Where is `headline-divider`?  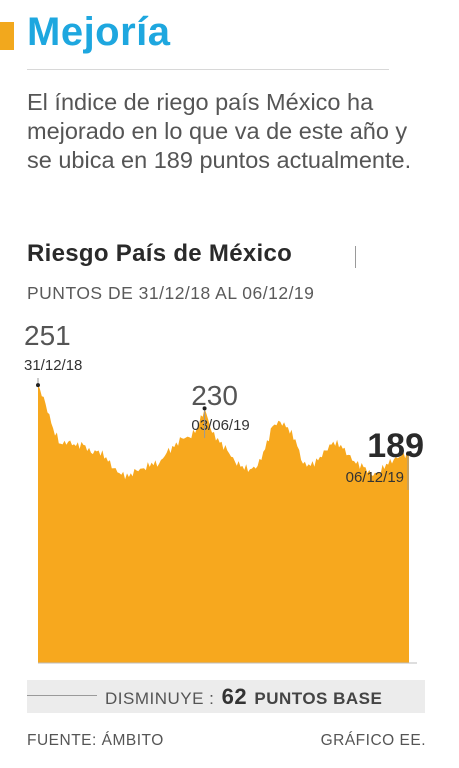 headline-divider is located at coordinates (208, 69).